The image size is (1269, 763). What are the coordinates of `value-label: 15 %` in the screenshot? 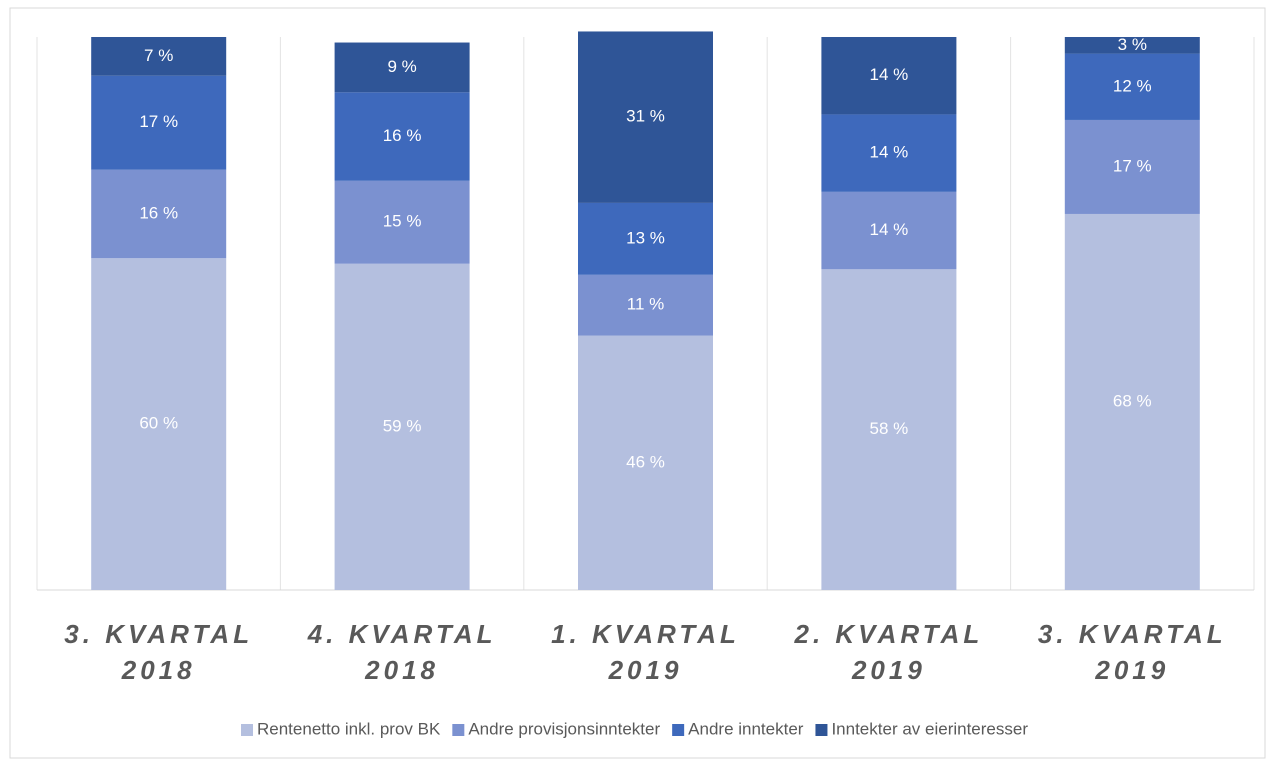 It's located at (402, 221).